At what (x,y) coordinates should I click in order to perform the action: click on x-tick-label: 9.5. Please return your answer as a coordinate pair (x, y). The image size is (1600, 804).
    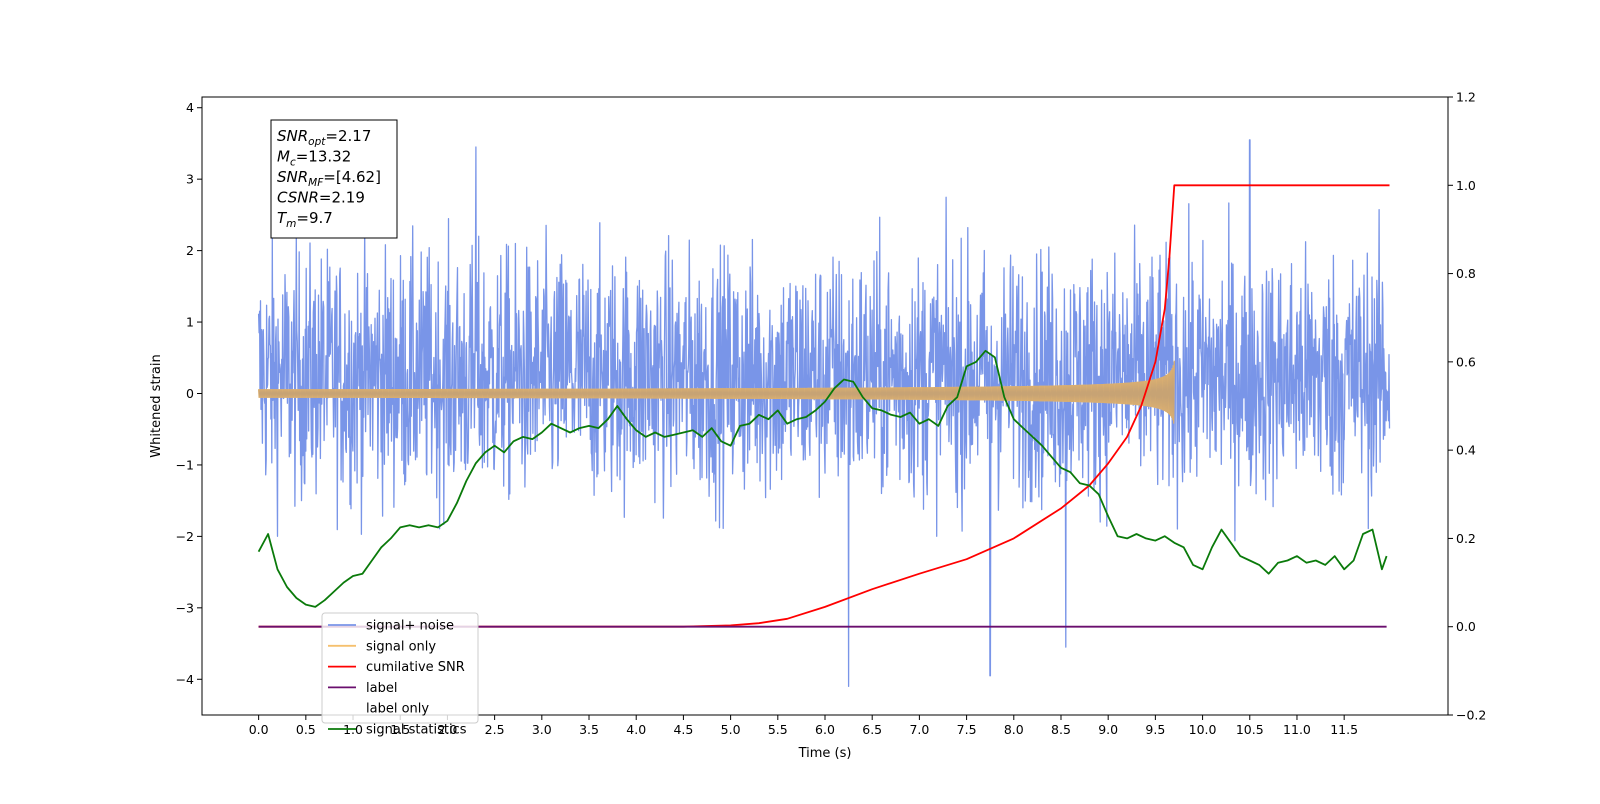
    Looking at the image, I should click on (1155, 729).